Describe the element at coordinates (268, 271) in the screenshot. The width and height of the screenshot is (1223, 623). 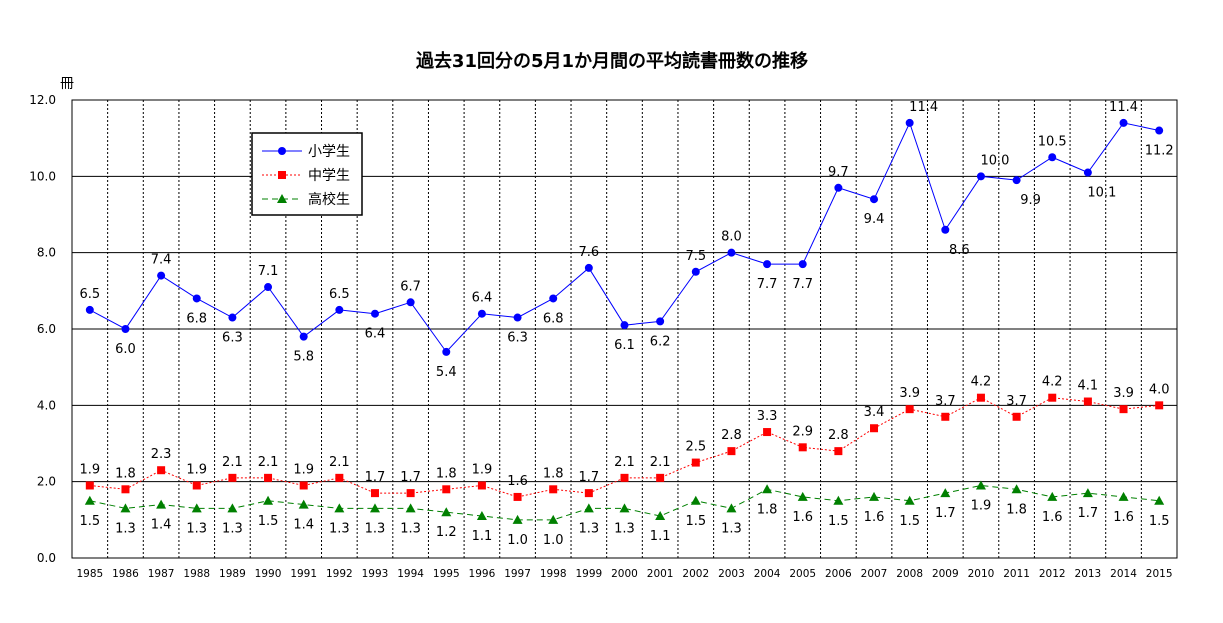
I see `data-label: 7.1` at that location.